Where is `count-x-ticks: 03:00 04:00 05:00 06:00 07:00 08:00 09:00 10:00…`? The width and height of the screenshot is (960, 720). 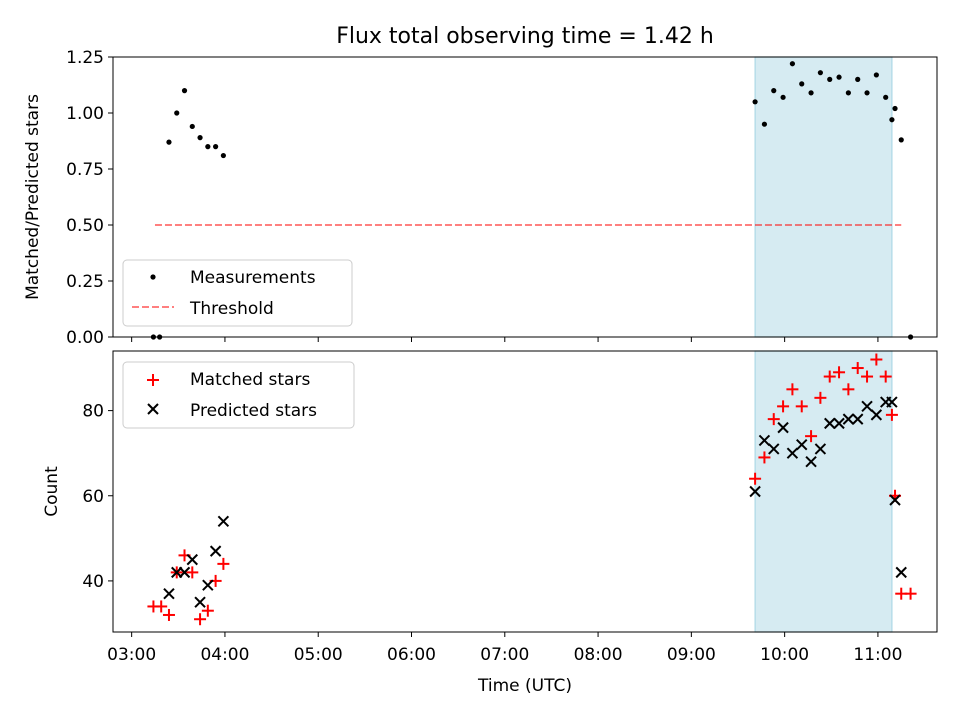 count-x-ticks: 03:00 04:00 05:00 06:00 07:00 08:00 09:00 10:00… is located at coordinates (504, 648).